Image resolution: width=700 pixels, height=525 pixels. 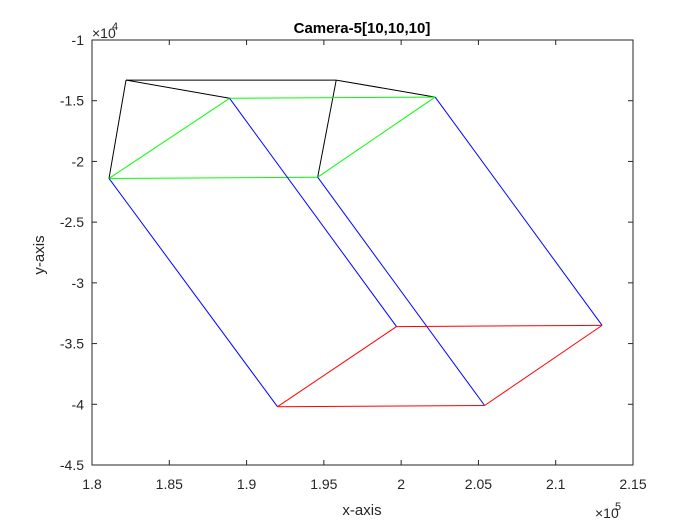 I want to click on y-tick-label: -2.5, so click(x=72, y=222).